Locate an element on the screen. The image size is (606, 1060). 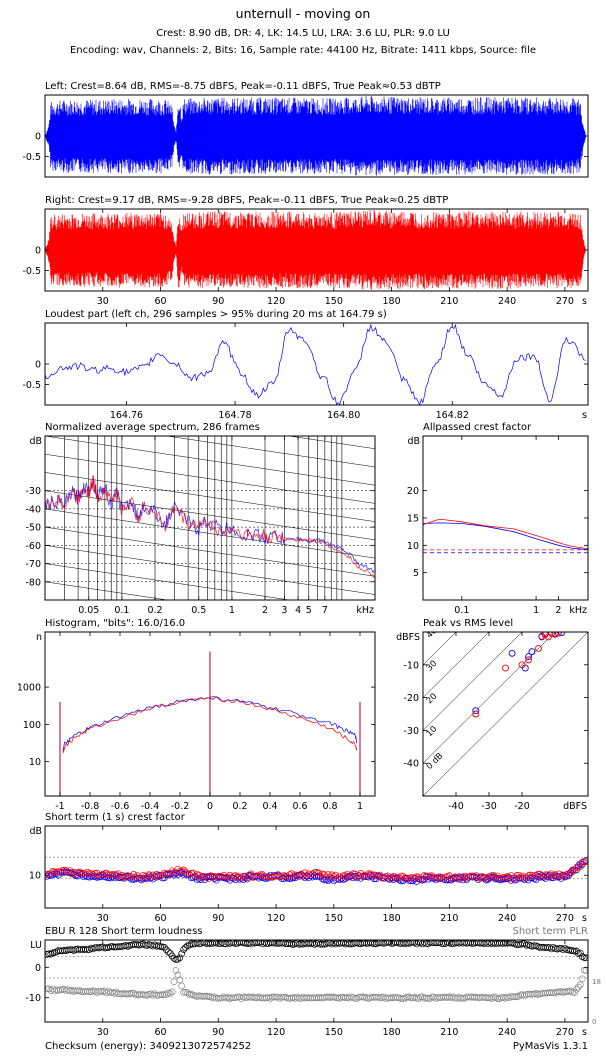
y-tick-label: -0.5 is located at coordinates (31, 271).